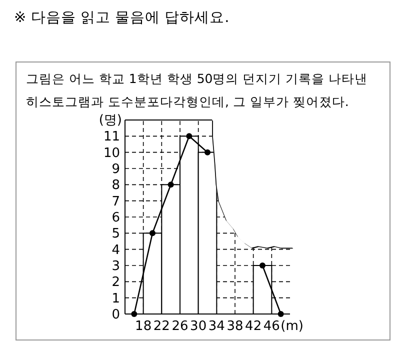 The image size is (400, 347). Describe the element at coordinates (122, 18) in the screenshot. I see `chart-title: ※ 다음을 읽고 물음에 답하세요.` at that location.